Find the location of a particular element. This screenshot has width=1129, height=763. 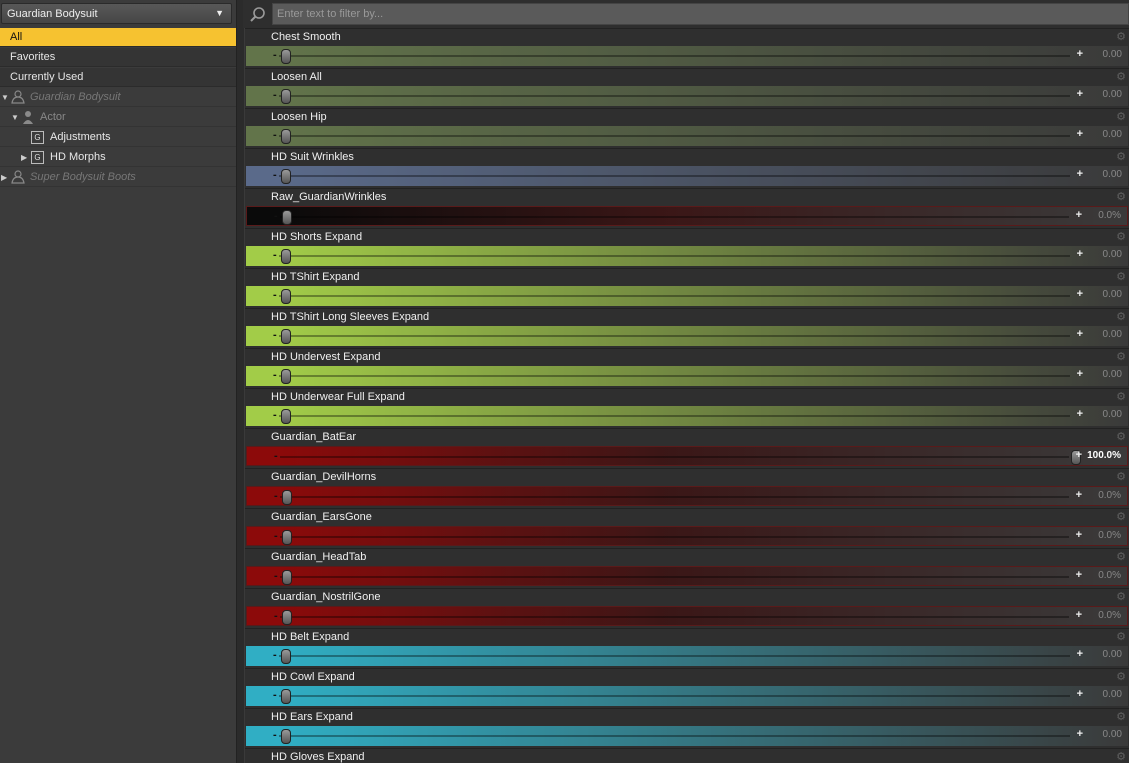

expand-down-icon: ▼ is located at coordinates (5, 97).